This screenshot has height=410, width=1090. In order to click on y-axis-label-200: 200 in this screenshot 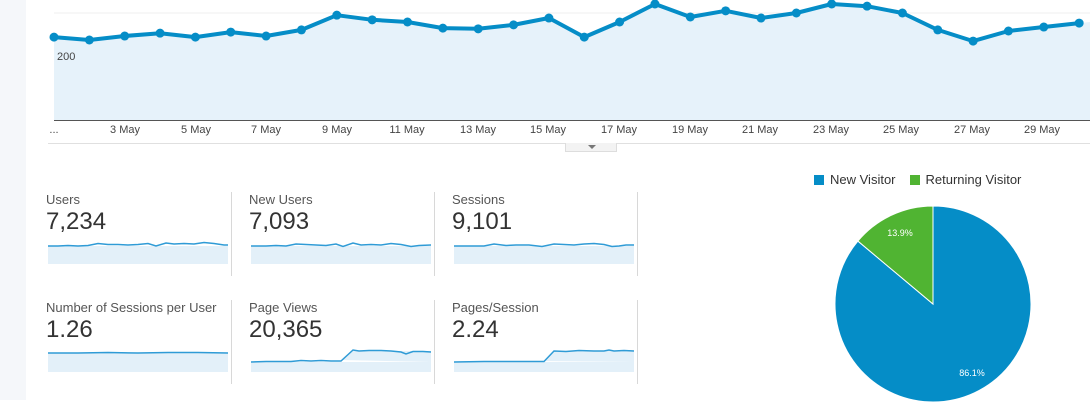, I will do `click(66, 57)`.